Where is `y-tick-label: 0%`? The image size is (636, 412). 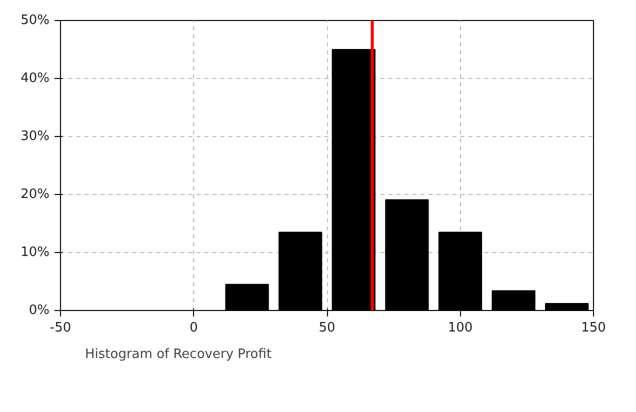 y-tick-label: 0% is located at coordinates (39, 310).